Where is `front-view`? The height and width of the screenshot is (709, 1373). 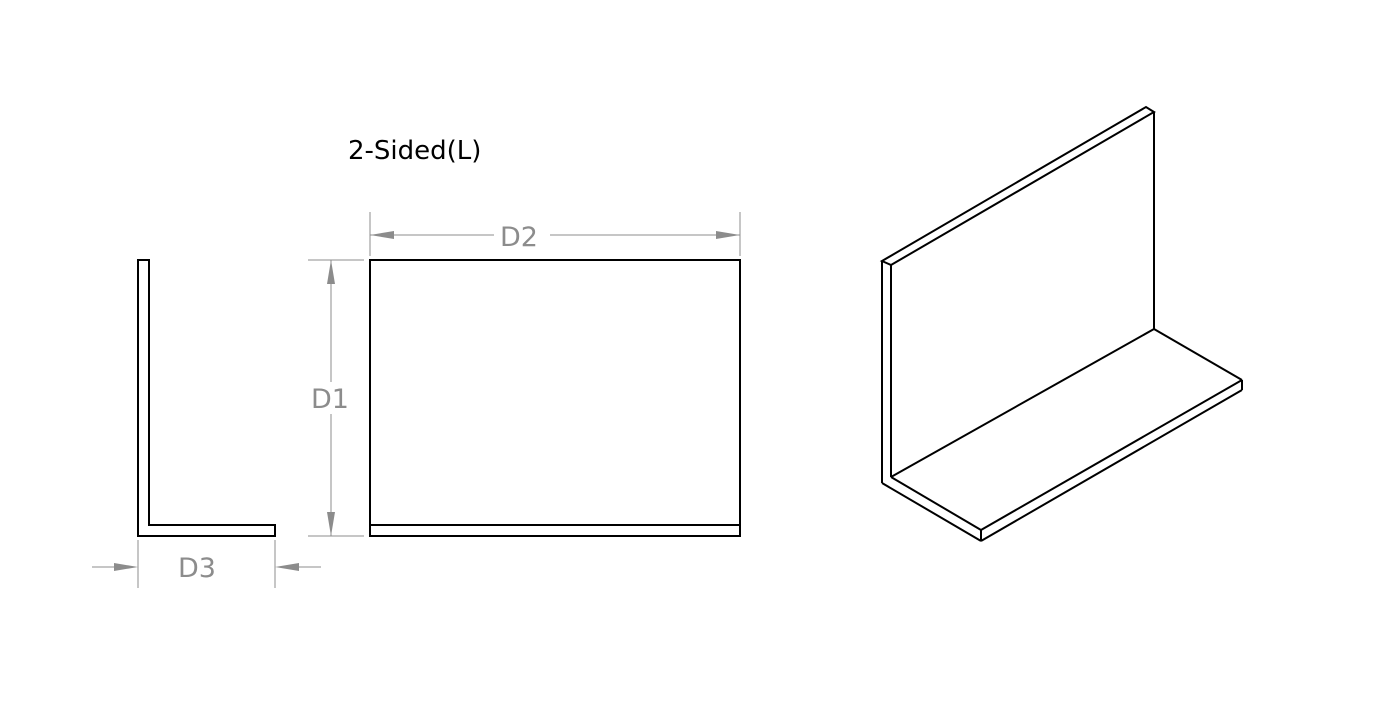
front-view is located at coordinates (555, 398).